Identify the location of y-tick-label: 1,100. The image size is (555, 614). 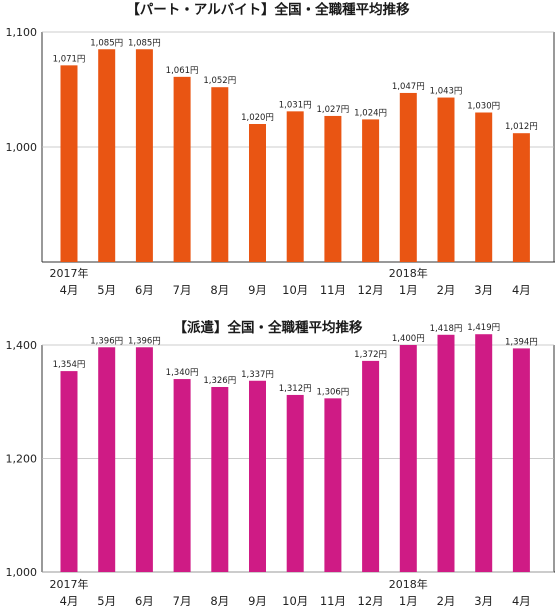
(22, 32).